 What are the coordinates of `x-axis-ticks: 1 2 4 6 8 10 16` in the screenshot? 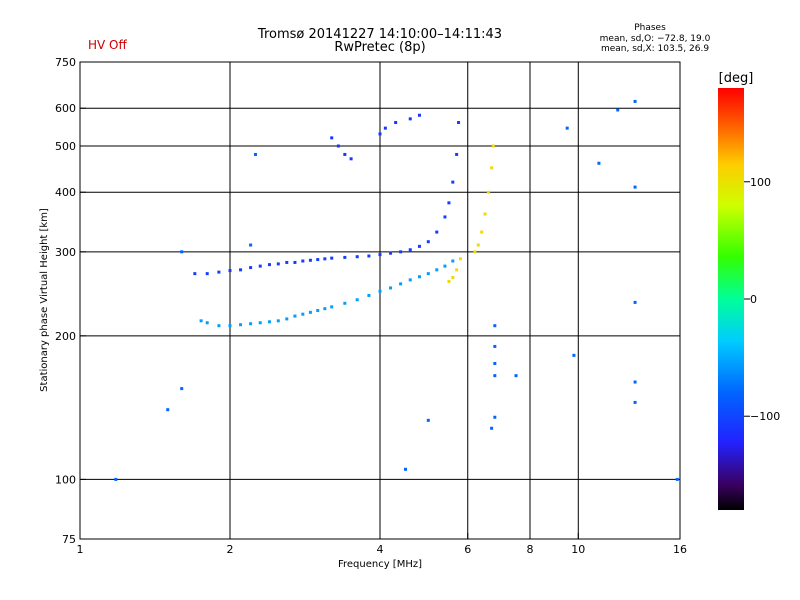 It's located at (382, 544).